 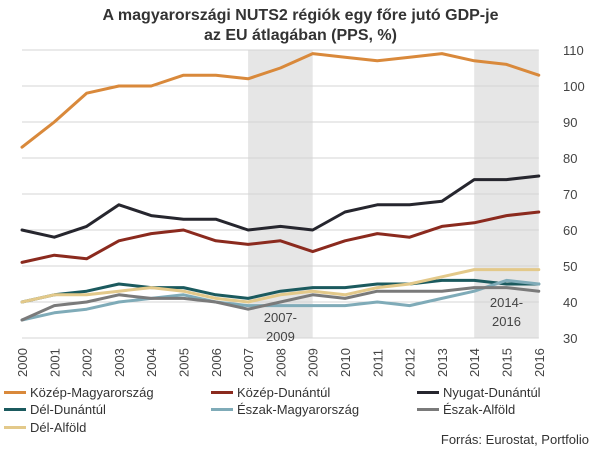 What do you see at coordinates (216, 362) in the screenshot?
I see `x-tick-label-2006: 2006` at bounding box center [216, 362].